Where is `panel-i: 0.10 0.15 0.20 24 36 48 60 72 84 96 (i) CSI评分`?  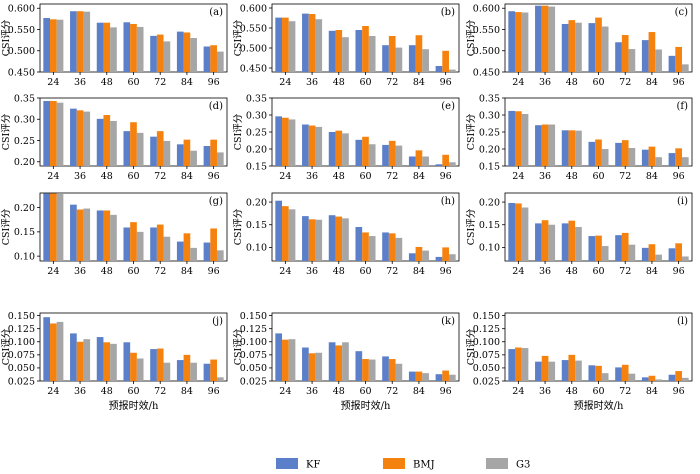 panel-i: 0.10 0.15 0.20 24 36 48 60 72 84 96 (i) CSI评分 is located at coordinates (579, 234).